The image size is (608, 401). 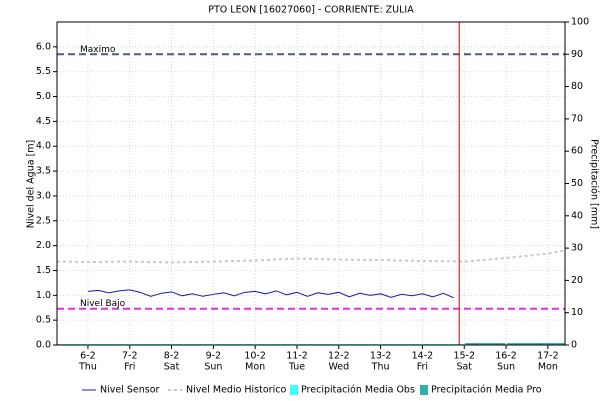 I want to click on x-tick-label: 8-2, so click(x=172, y=356).